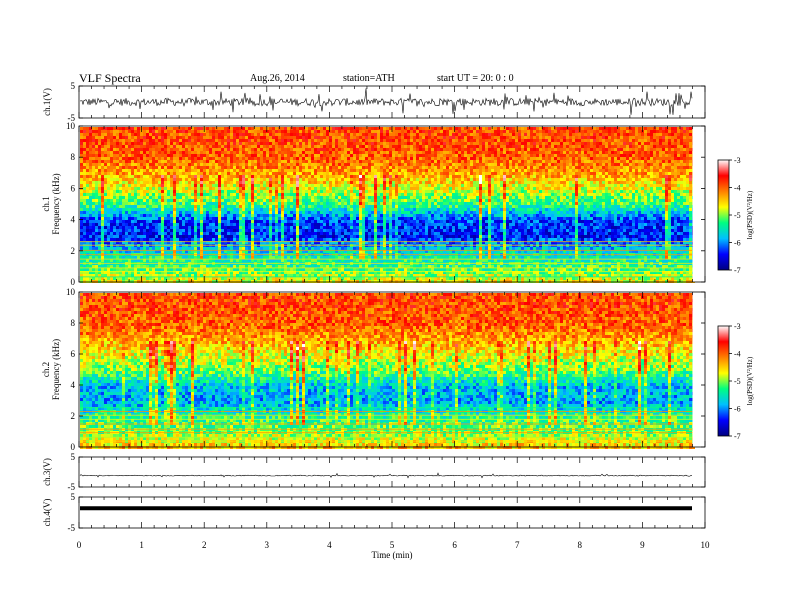  What do you see at coordinates (277, 78) in the screenshot?
I see `date-label: Aug.26, 2014` at bounding box center [277, 78].